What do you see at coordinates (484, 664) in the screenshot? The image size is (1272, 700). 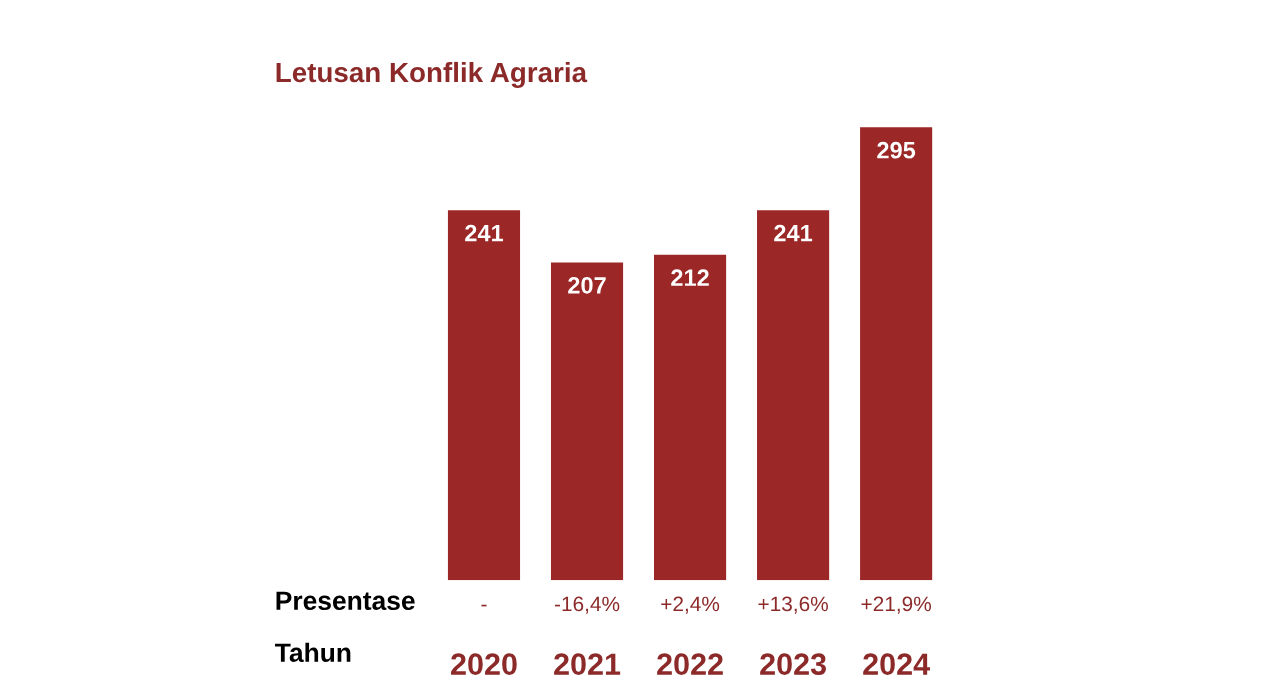 I see `x-tick-label: 2020` at bounding box center [484, 664].